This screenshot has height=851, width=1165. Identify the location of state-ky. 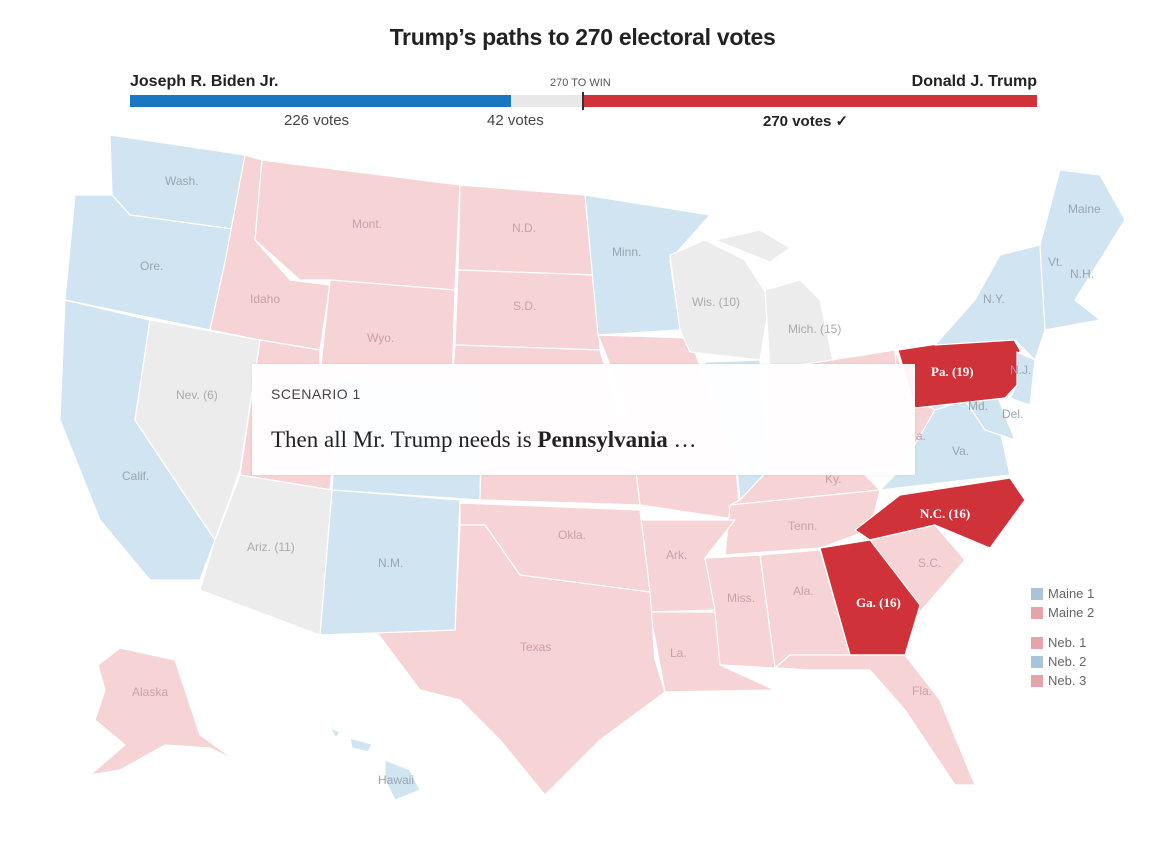
(805, 487).